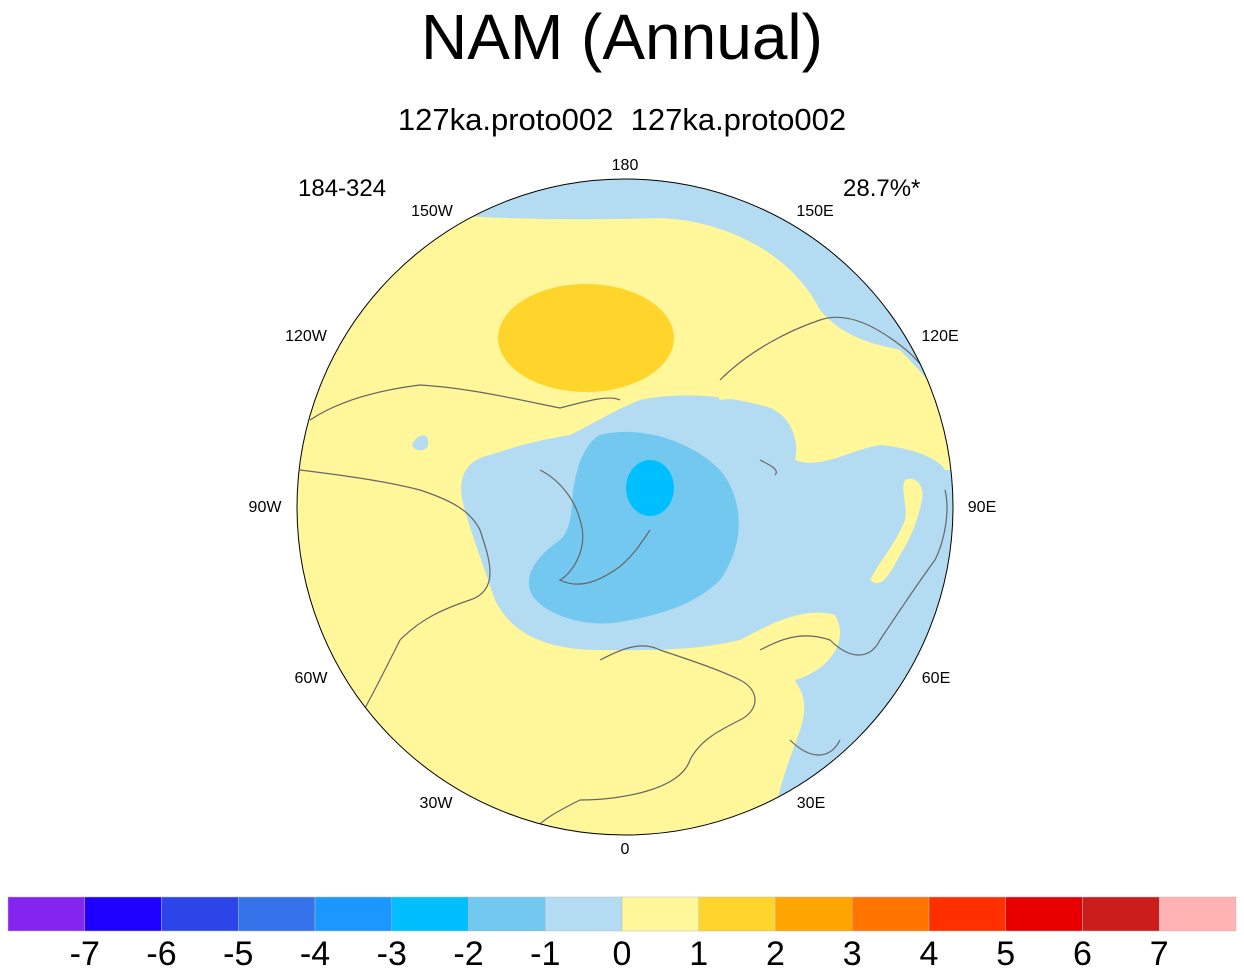  Describe the element at coordinates (936, 678) in the screenshot. I see `lon-label-60e: 60E` at that location.